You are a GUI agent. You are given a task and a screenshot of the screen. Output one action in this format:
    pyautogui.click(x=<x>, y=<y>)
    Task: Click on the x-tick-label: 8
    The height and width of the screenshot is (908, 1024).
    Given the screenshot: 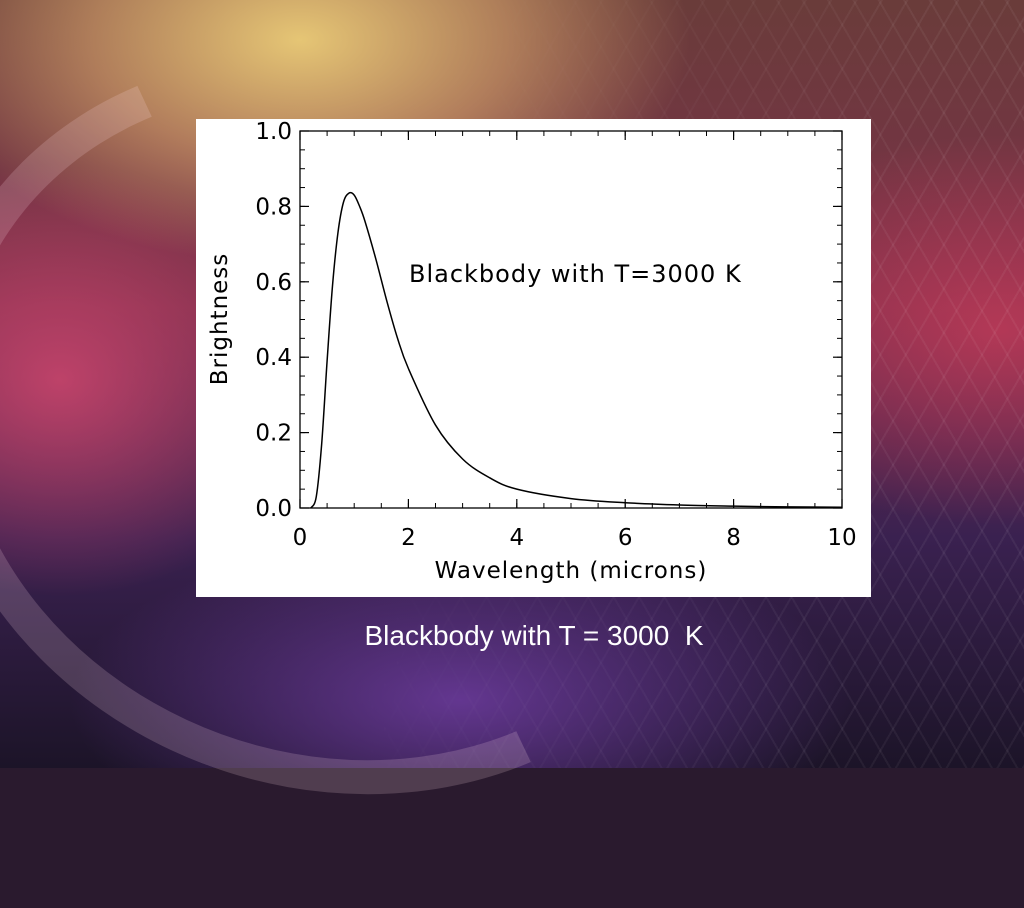 What is the action you would take?
    pyautogui.click(x=733, y=538)
    